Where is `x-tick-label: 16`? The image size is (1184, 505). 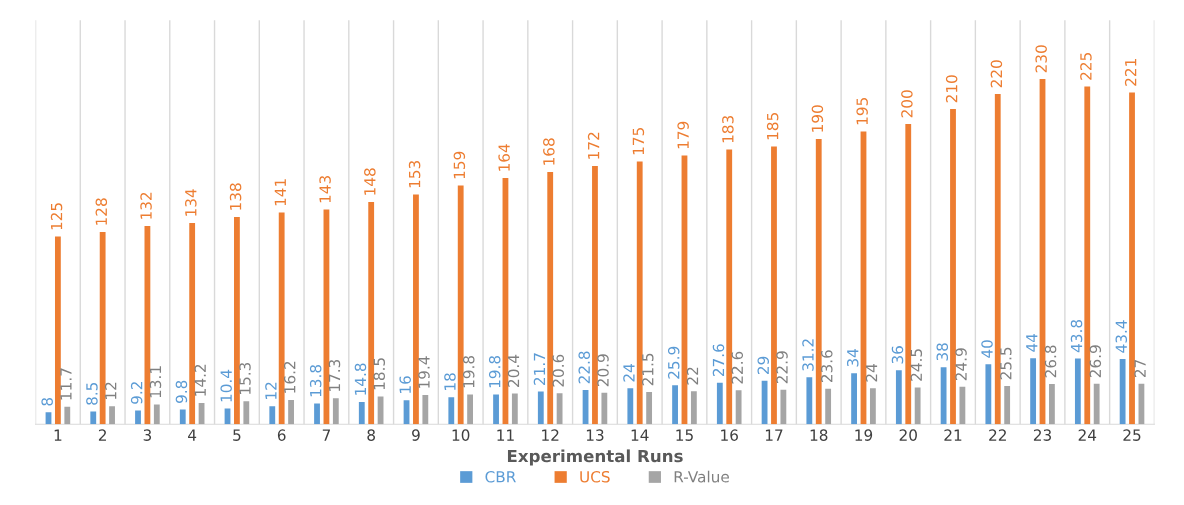
x-tick-label: 16 is located at coordinates (729, 435).